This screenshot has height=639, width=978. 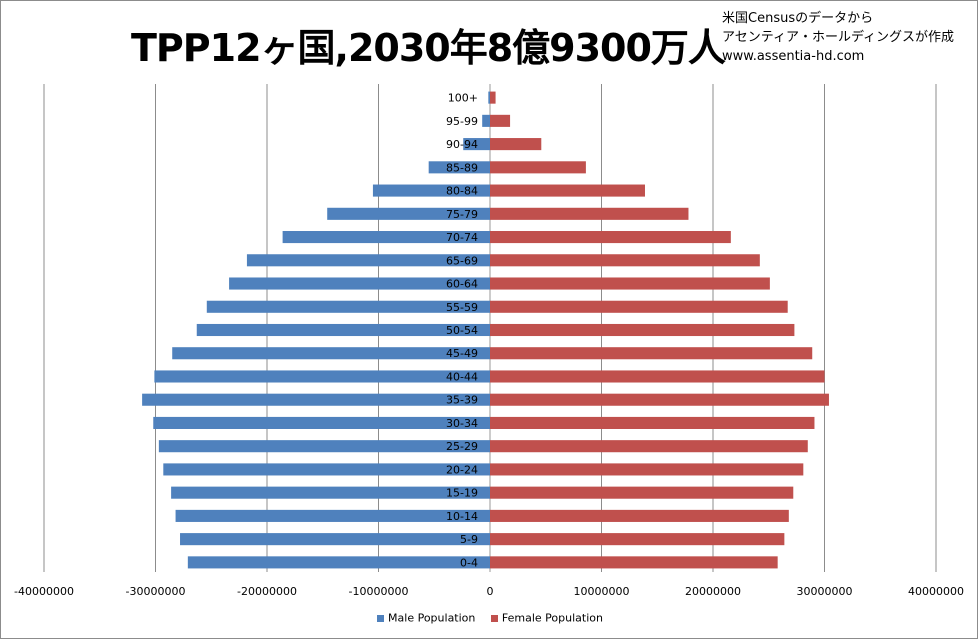 I want to click on age-group-label: 65-69, so click(x=462, y=260).